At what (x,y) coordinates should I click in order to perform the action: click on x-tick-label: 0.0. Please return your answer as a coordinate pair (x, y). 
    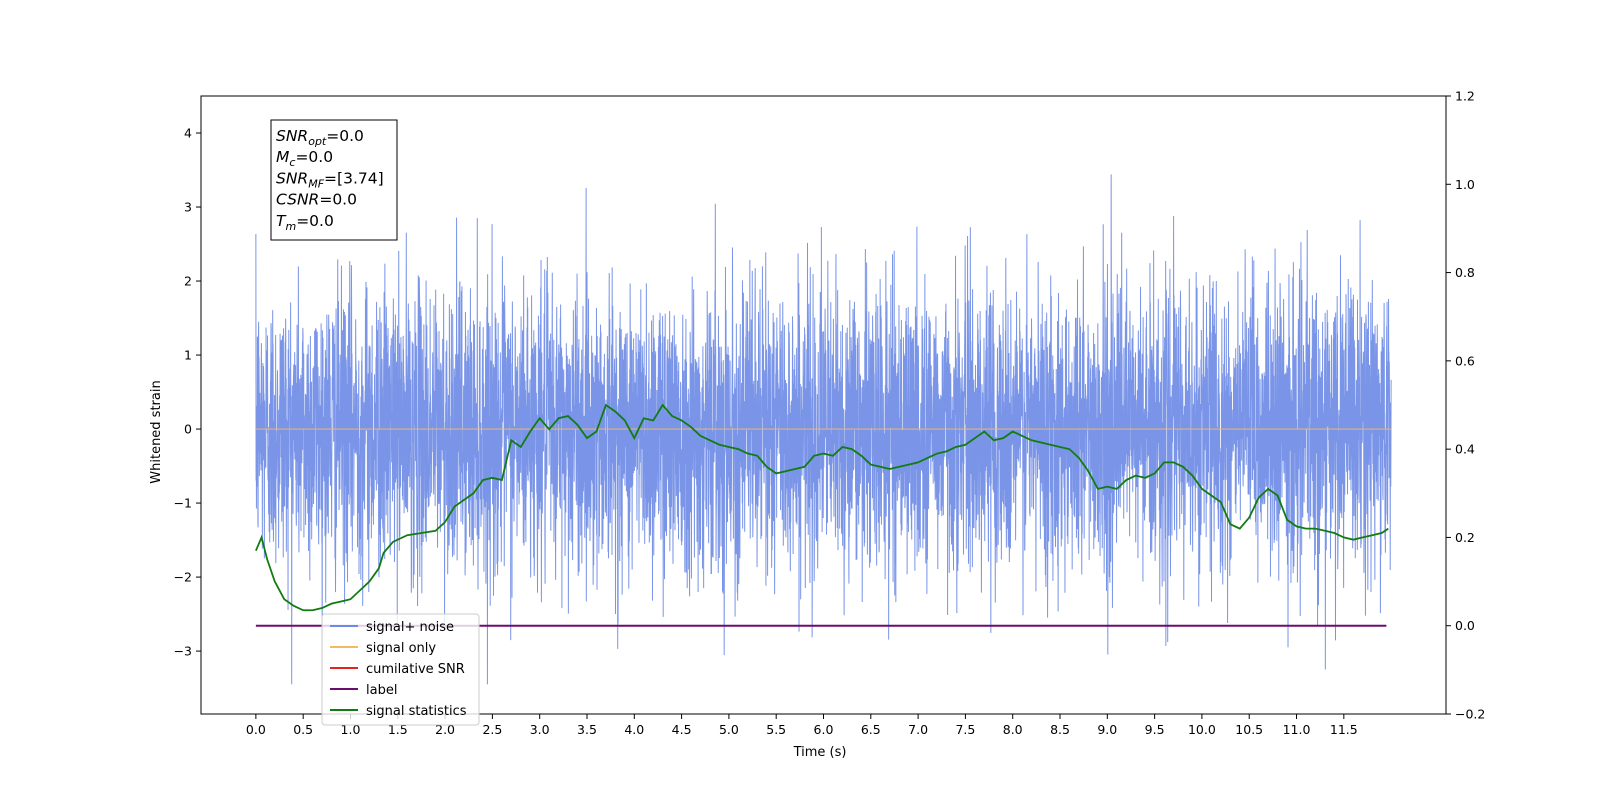
    Looking at the image, I should click on (256, 729).